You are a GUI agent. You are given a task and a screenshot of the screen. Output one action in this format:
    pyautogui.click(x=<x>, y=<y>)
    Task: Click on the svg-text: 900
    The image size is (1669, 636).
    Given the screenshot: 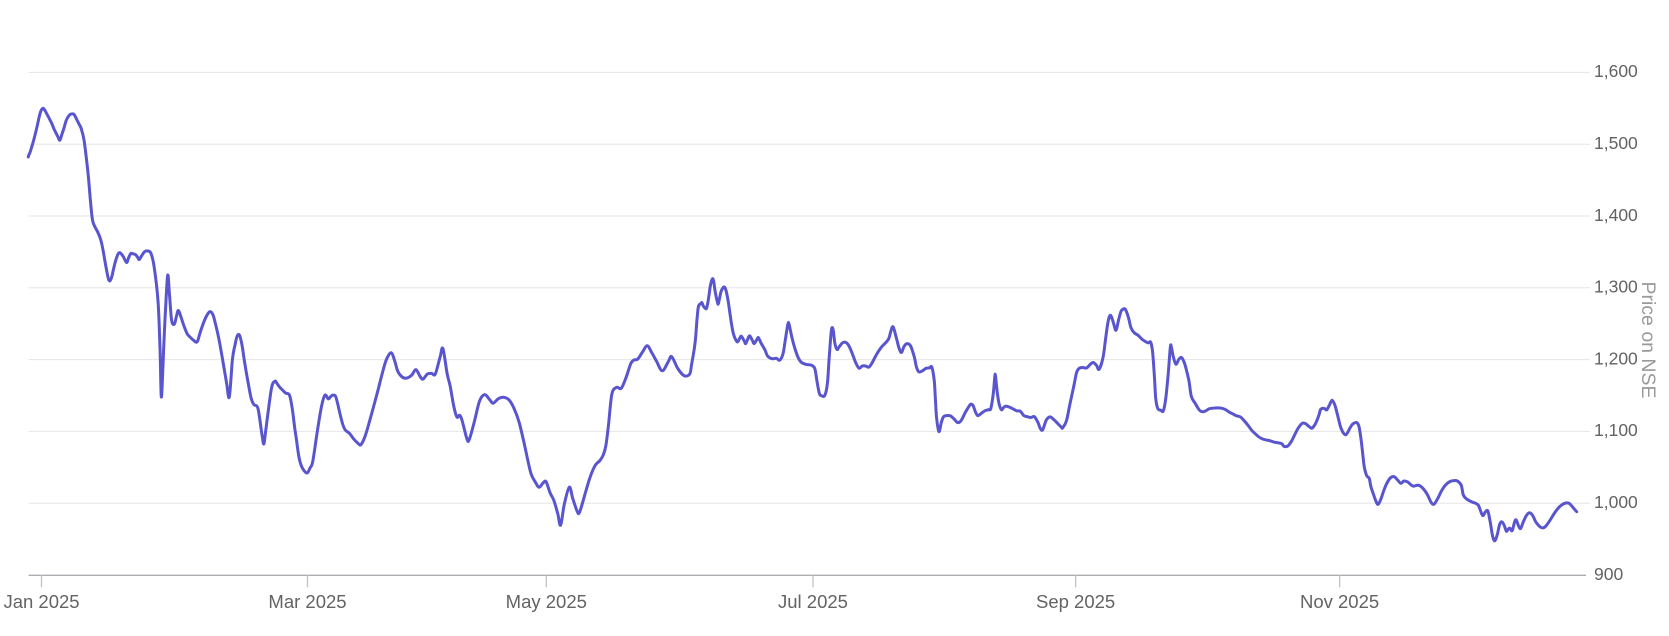 What is the action you would take?
    pyautogui.click(x=1608, y=574)
    